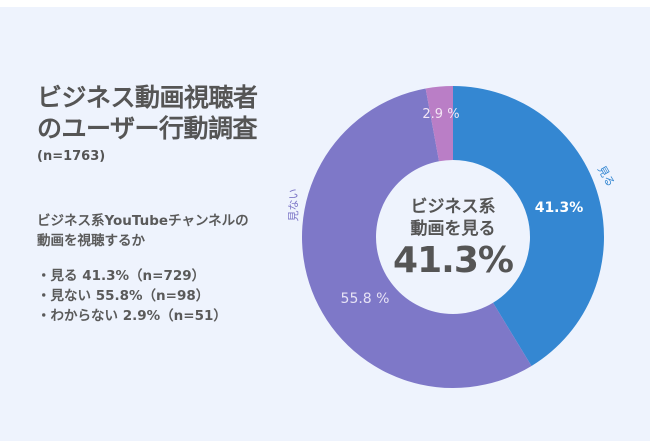  I want to click on label-unknown: 2.9 %, so click(440, 114).